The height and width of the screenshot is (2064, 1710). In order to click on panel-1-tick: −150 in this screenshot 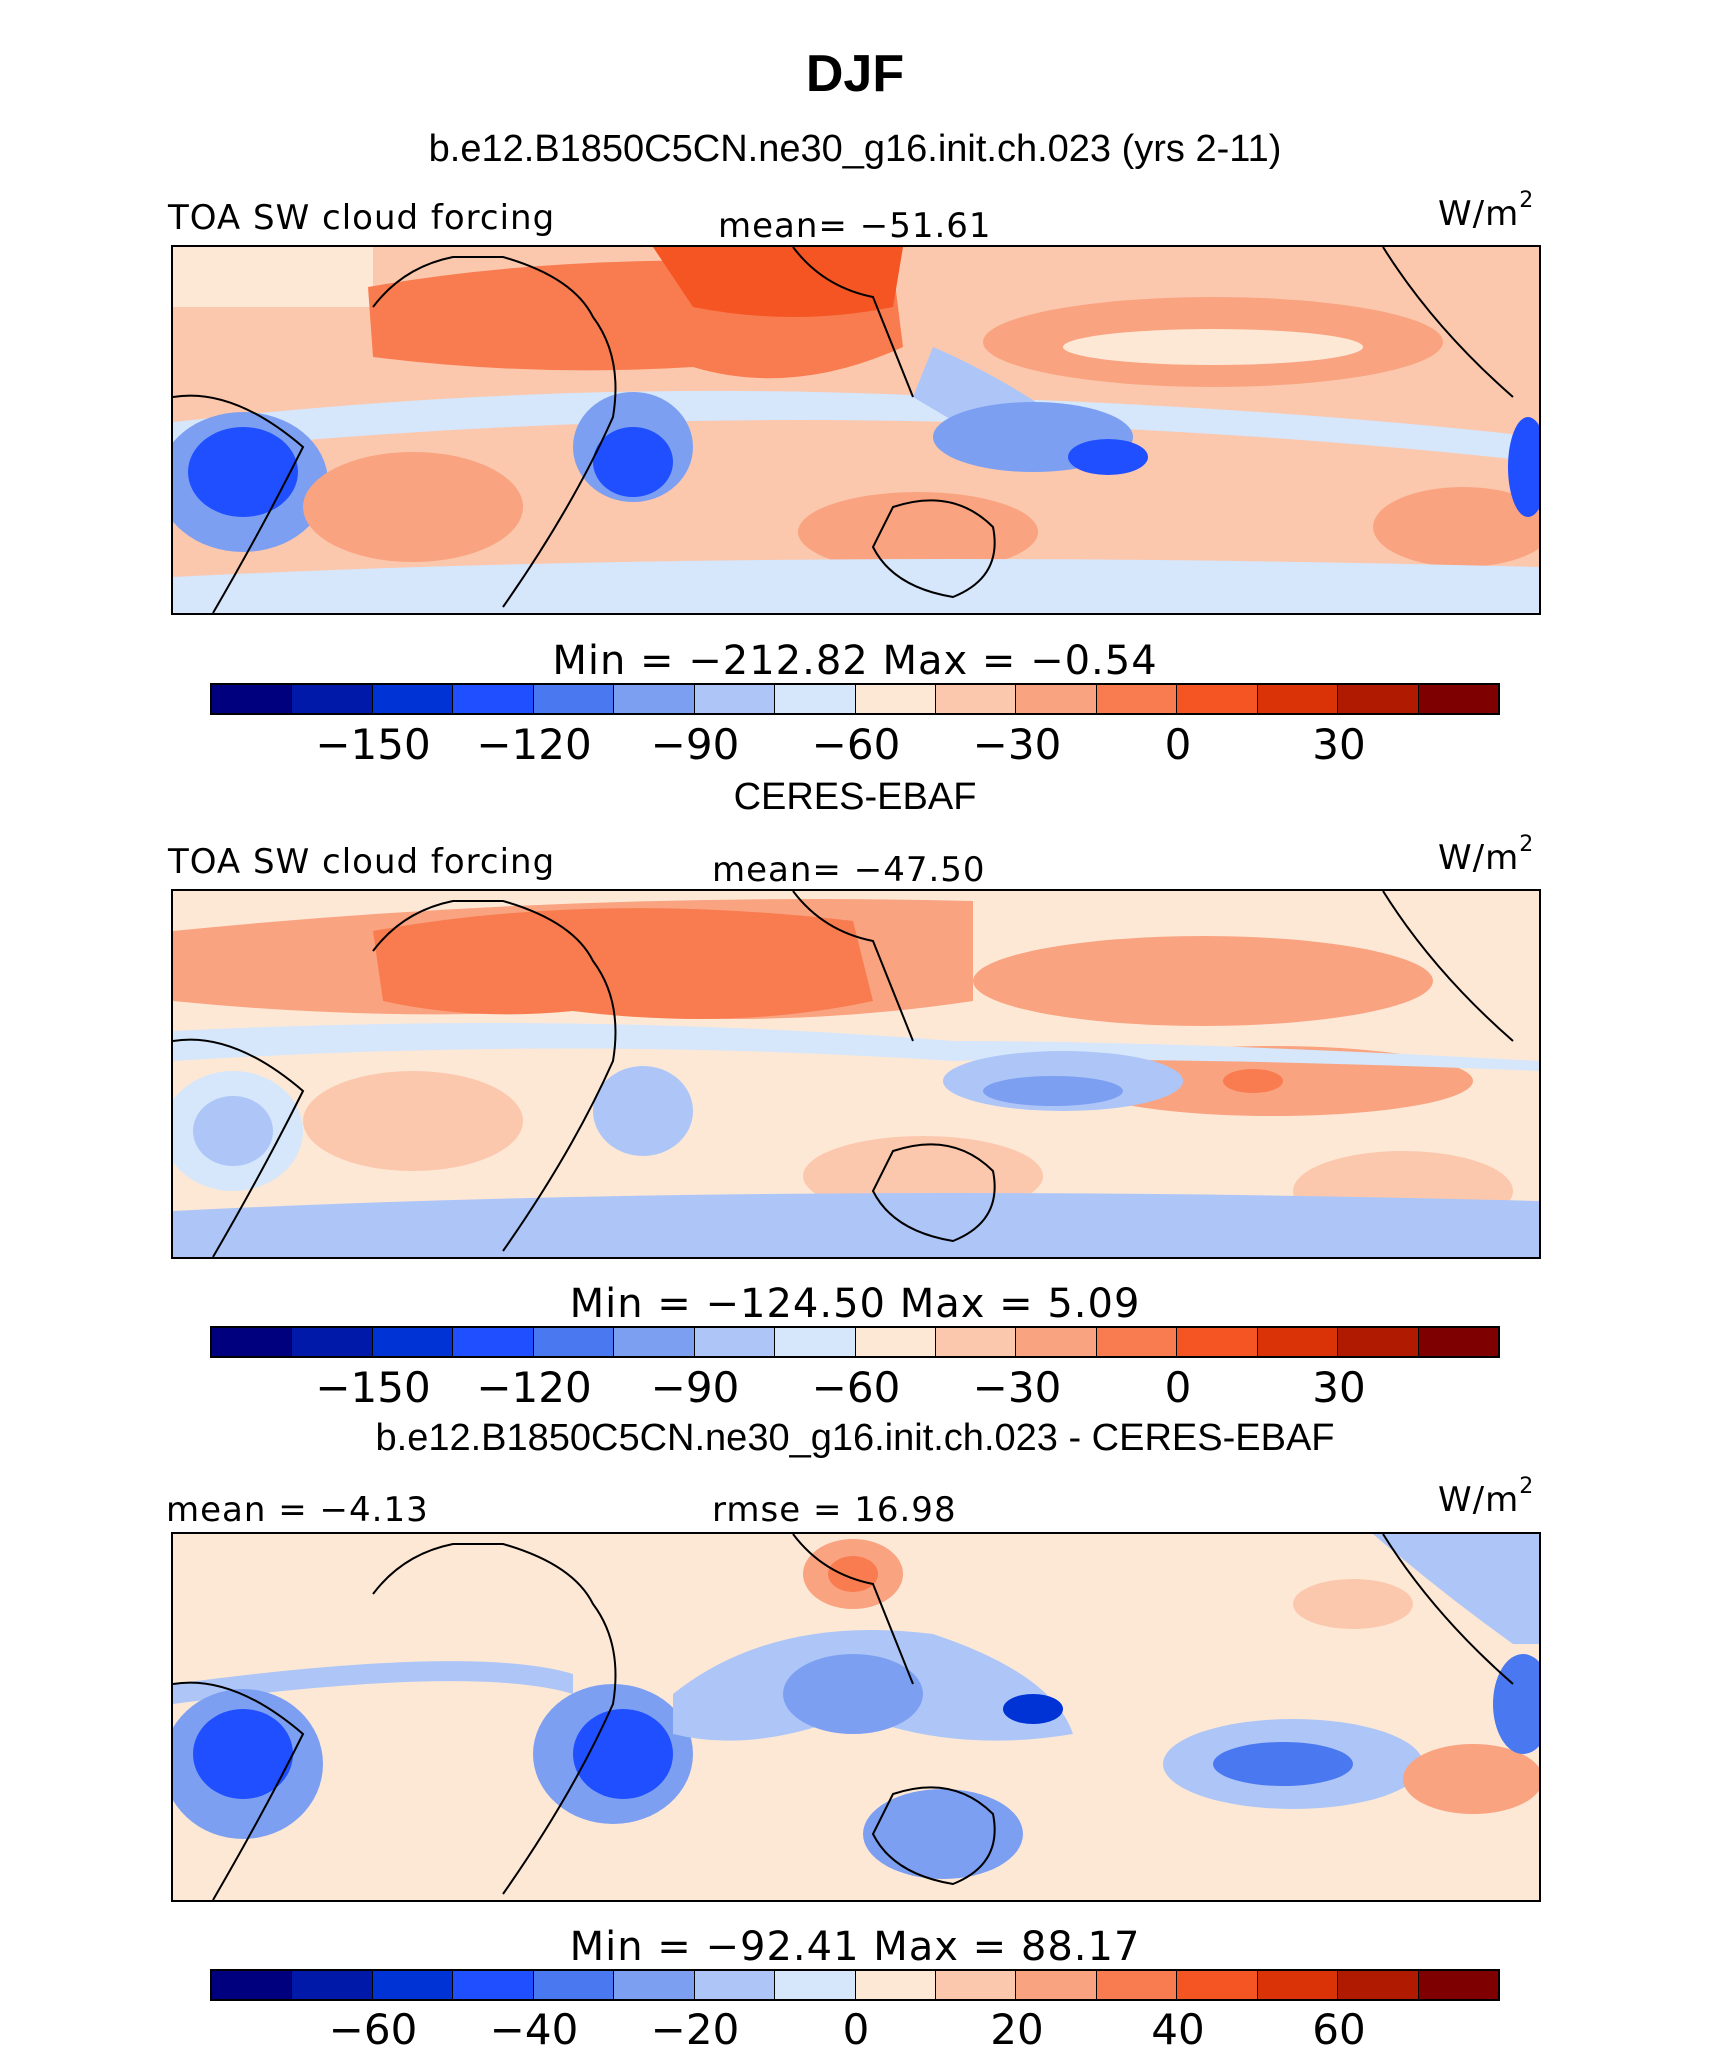, I will do `click(373, 744)`.